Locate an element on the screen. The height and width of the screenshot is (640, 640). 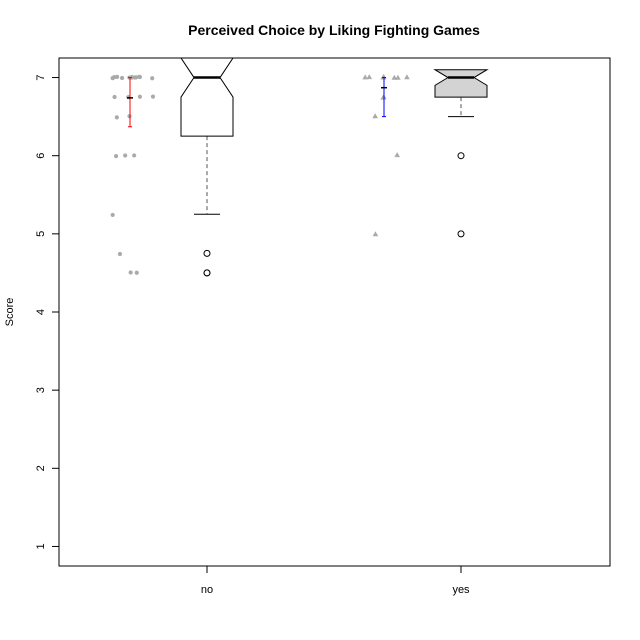
x-tick-label: no is located at coordinates (207, 590).